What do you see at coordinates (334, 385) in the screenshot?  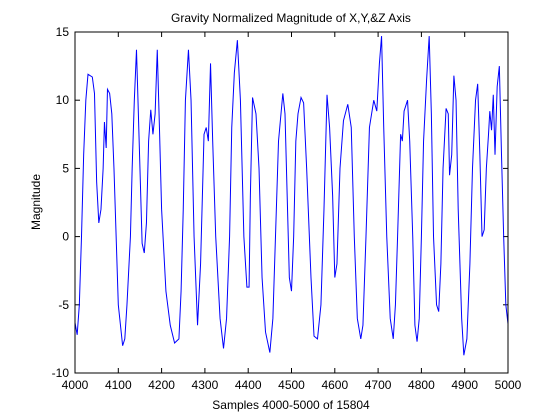 I see `x-tick-label: 4600` at bounding box center [334, 385].